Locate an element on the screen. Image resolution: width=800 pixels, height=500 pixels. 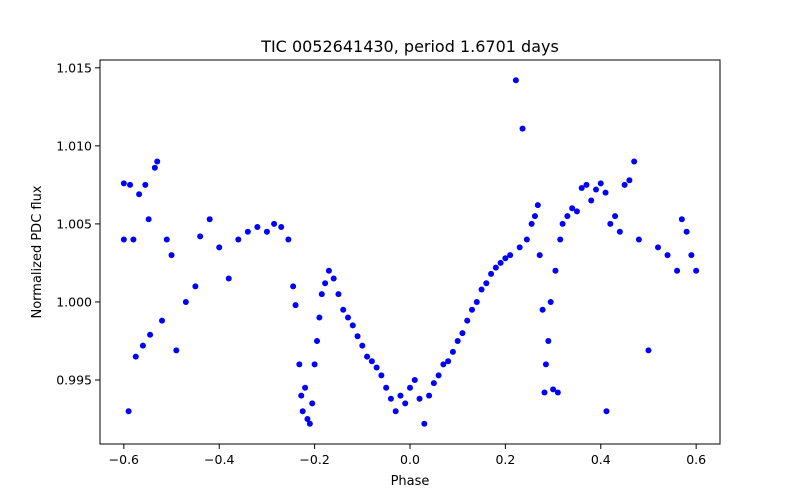
x-axis-label: Phase is located at coordinates (410, 481).